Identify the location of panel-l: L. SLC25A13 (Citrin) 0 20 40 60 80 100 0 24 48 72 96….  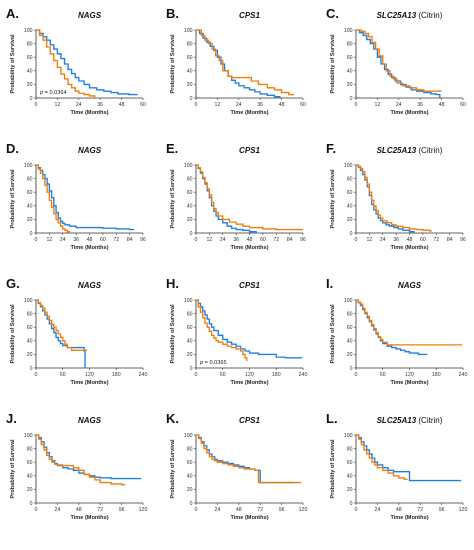
(396, 466).